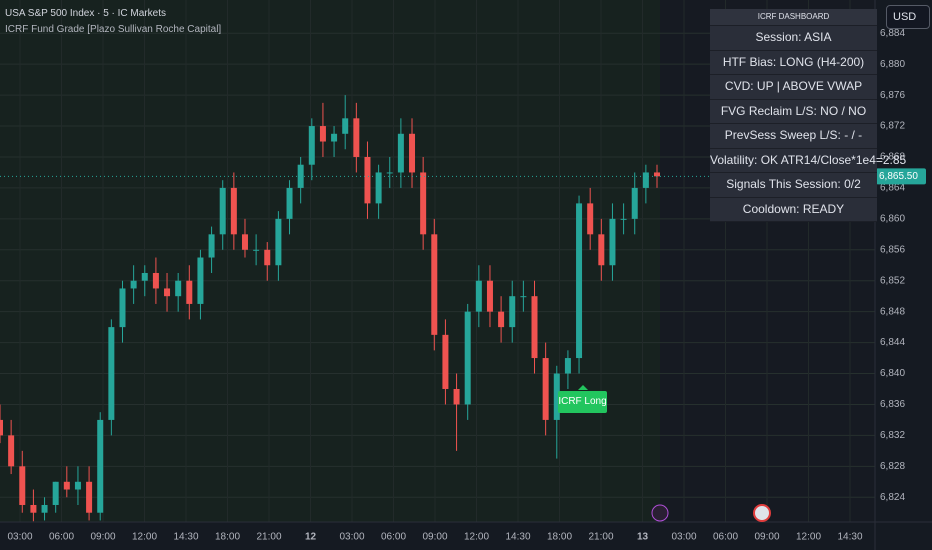  I want to click on dashboard-row: HTF Bias: LONG (H4-200), so click(793, 62).